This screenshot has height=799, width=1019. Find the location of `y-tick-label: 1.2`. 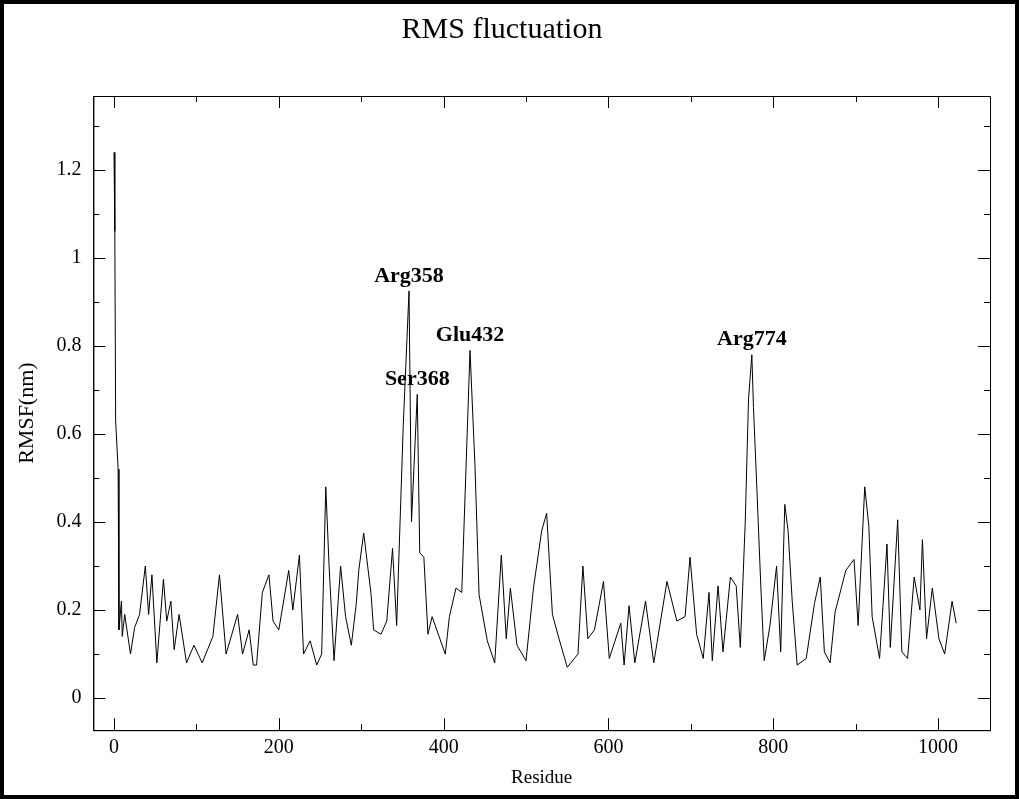

y-tick-label: 1.2 is located at coordinates (69, 168).